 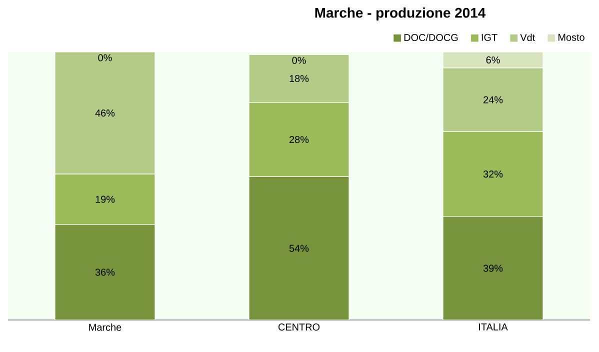 I want to click on data-label: 19%, so click(x=105, y=199).